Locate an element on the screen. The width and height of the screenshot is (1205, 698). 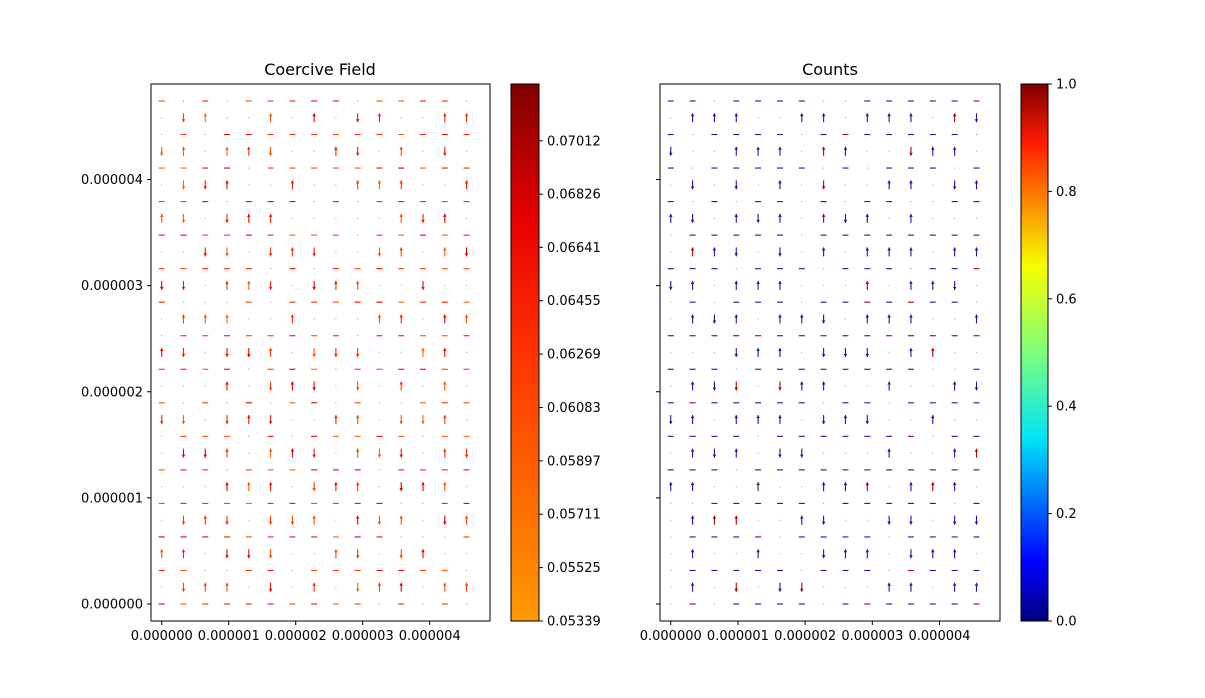
colorbar-tick-label: 0.05339 is located at coordinates (574, 622).